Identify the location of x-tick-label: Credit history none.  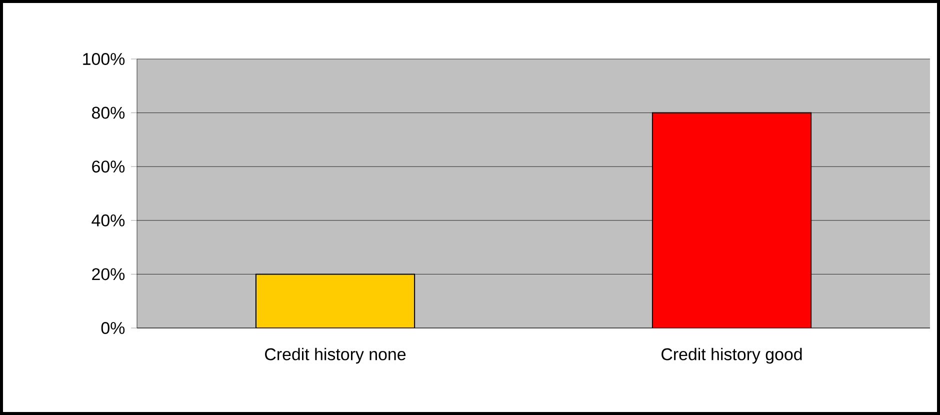
(335, 356).